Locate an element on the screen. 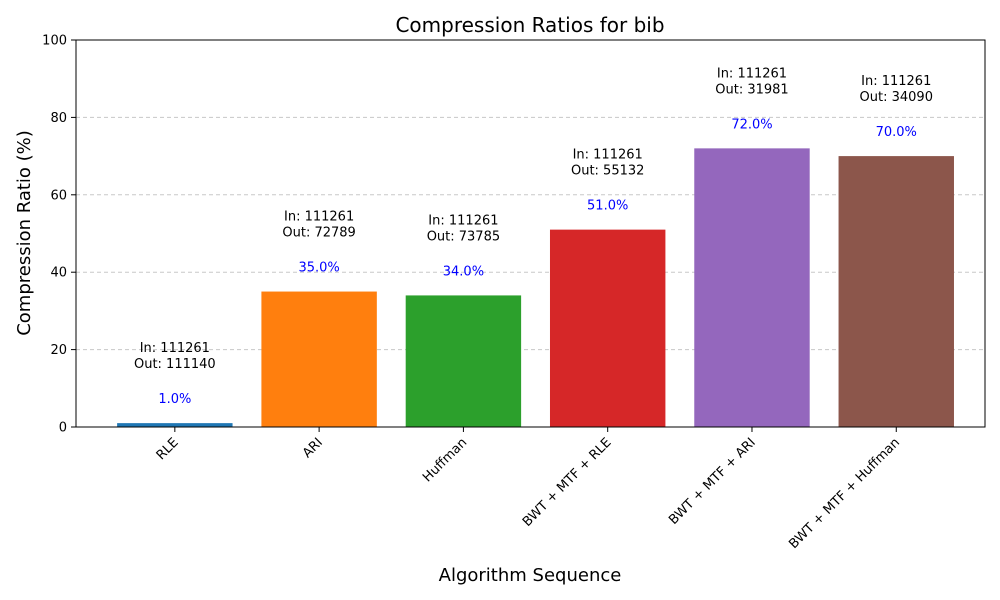  value-label: 35.0% is located at coordinates (318, 268).